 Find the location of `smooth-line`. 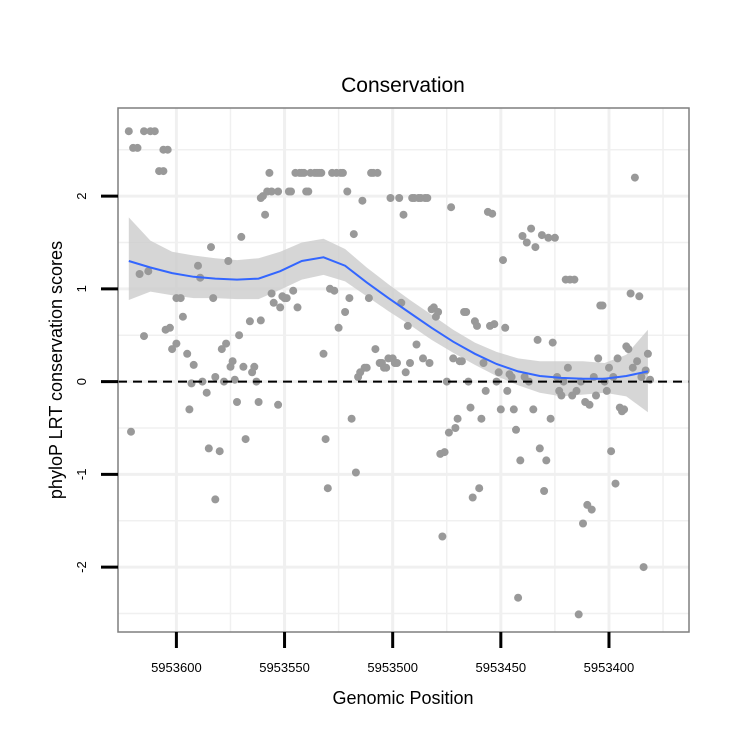

smooth-line is located at coordinates (388, 318).